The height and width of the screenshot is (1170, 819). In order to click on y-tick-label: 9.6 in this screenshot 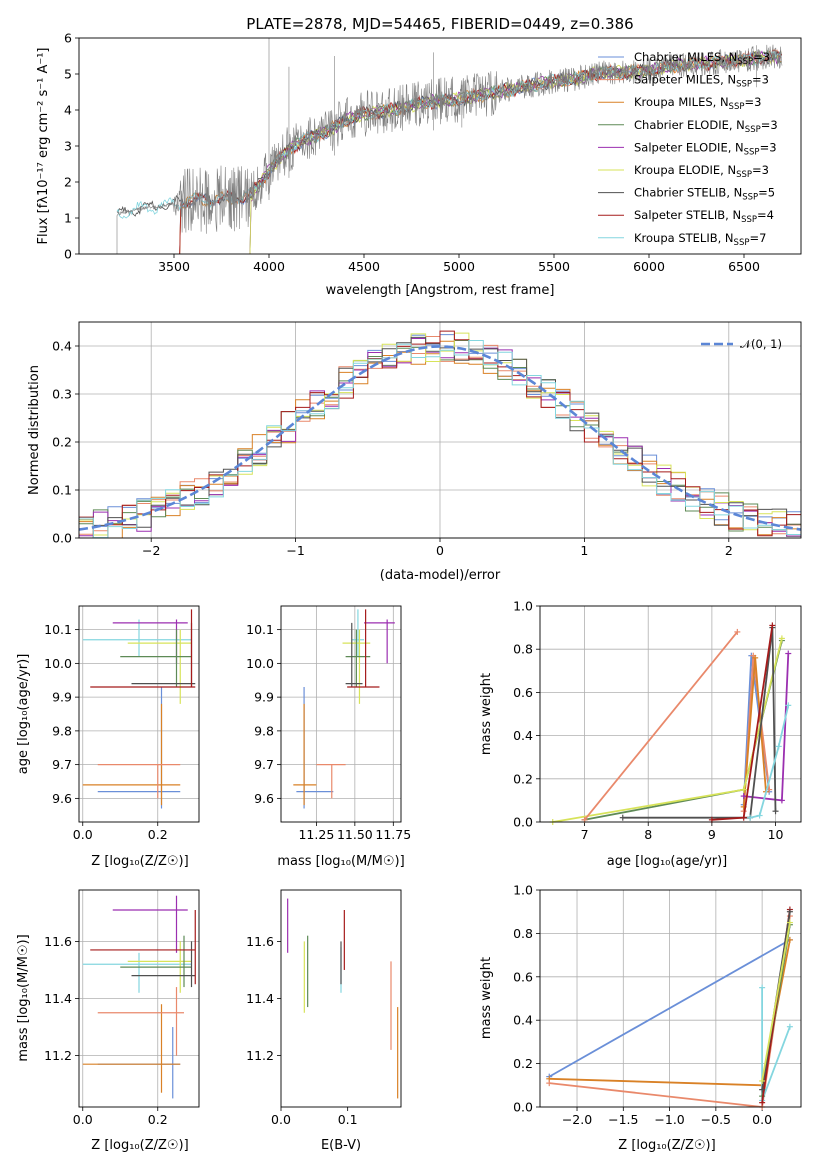, I will do `click(264, 798)`.